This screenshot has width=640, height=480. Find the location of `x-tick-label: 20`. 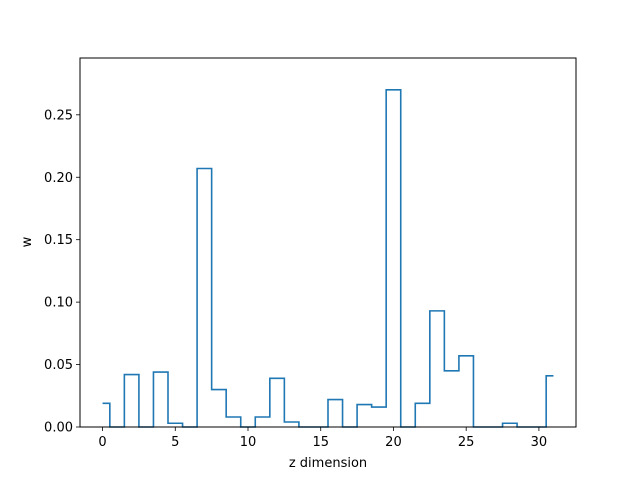

x-tick-label: 20 is located at coordinates (393, 442).